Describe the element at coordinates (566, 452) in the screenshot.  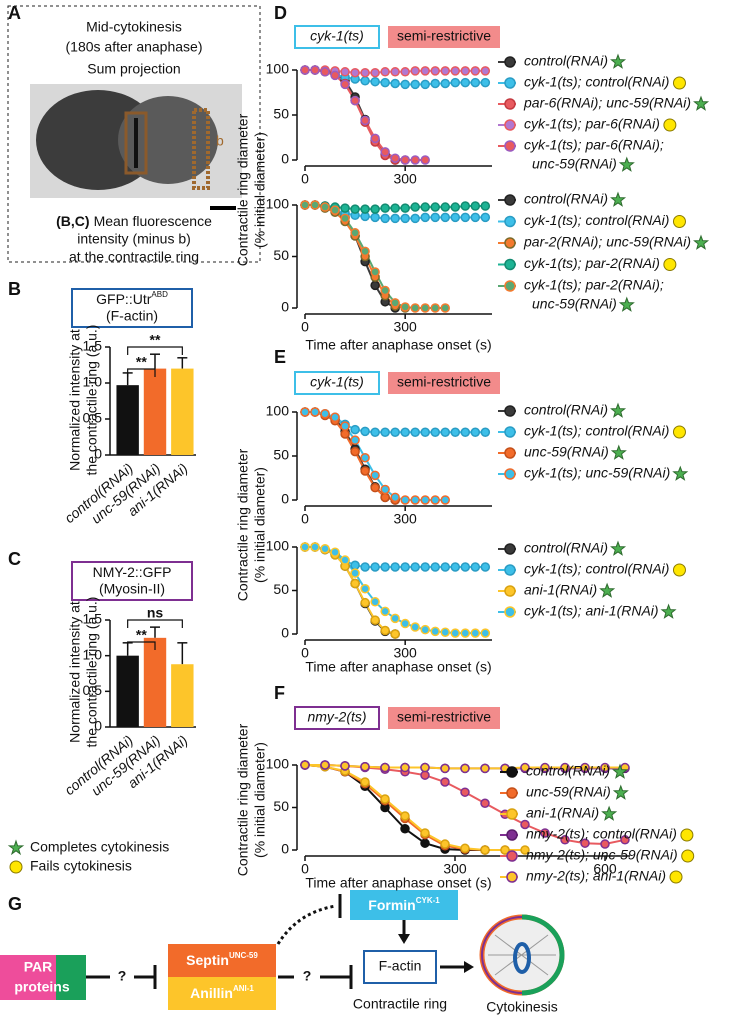
I see `legend-label: unc-59(RNAi)` at that location.